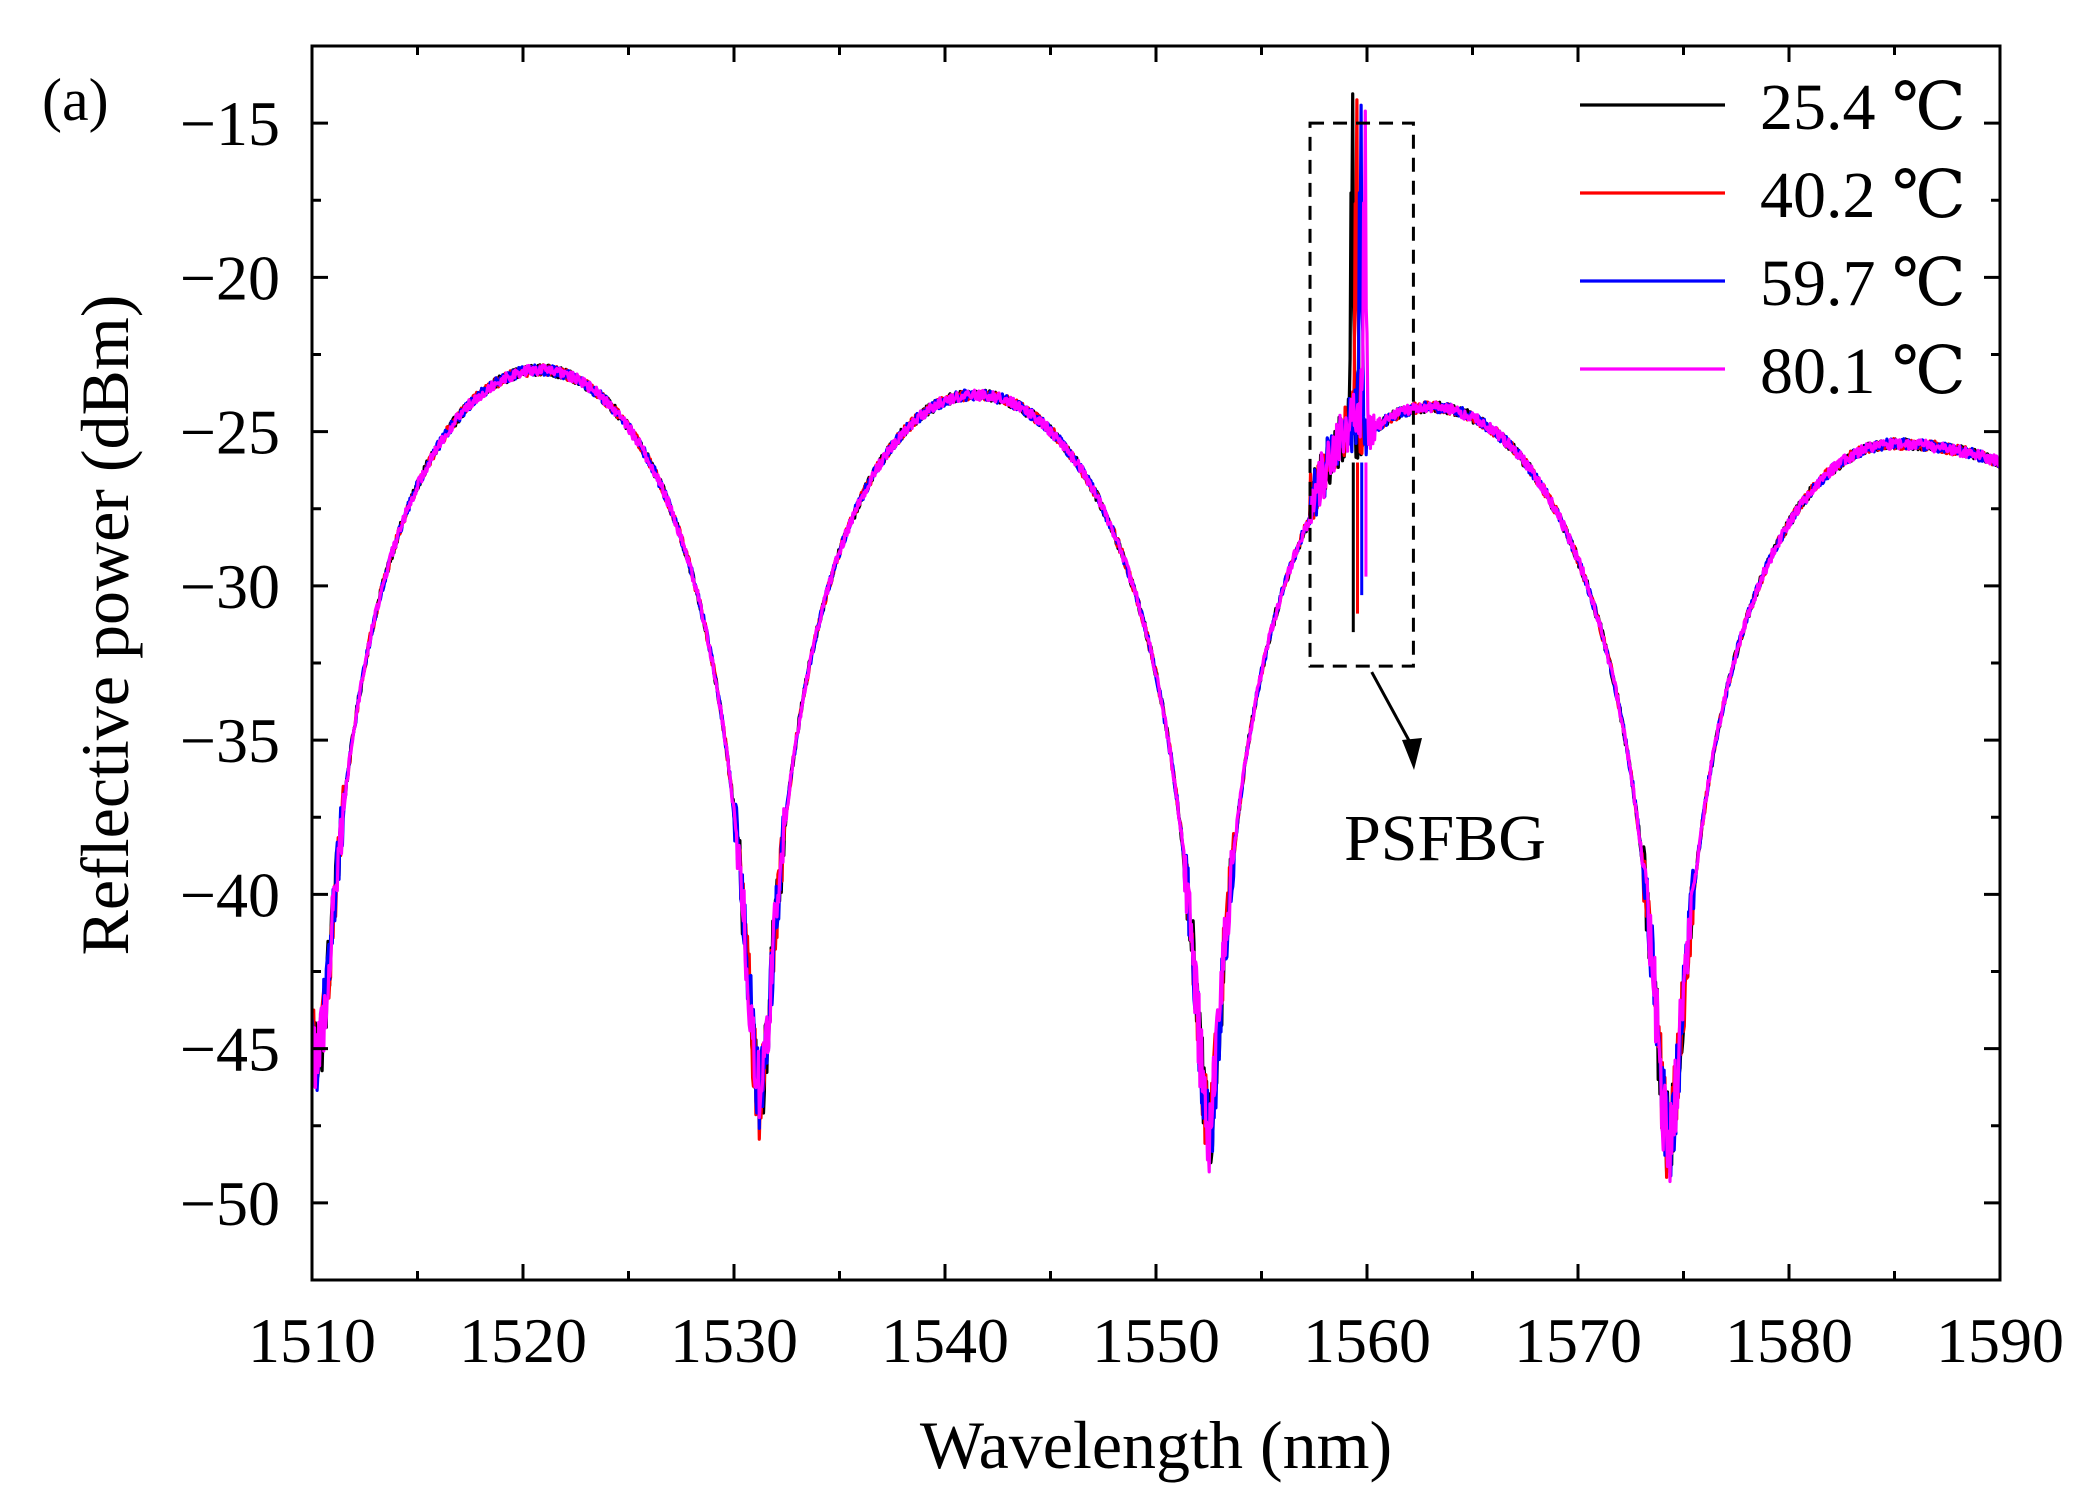 The width and height of the screenshot is (2093, 1506). I want to click on y-tick-label: −25, so click(230, 432).